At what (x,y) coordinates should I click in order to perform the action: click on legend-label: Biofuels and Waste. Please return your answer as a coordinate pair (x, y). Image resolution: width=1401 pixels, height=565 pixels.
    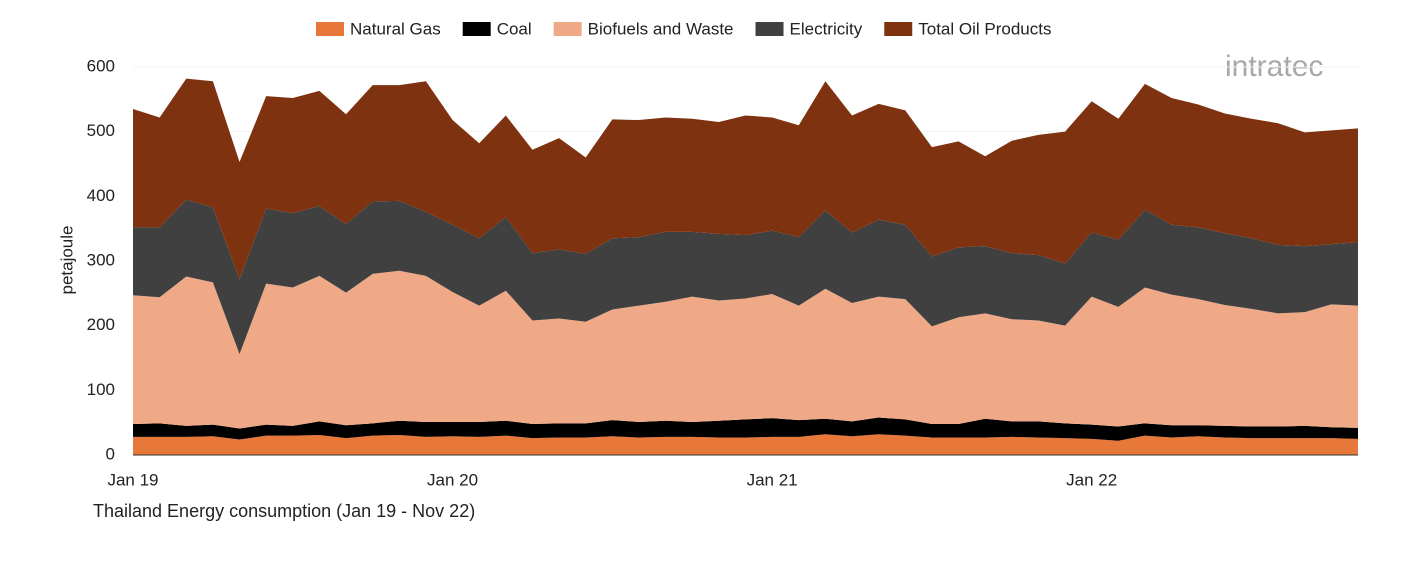
    Looking at the image, I should click on (661, 28).